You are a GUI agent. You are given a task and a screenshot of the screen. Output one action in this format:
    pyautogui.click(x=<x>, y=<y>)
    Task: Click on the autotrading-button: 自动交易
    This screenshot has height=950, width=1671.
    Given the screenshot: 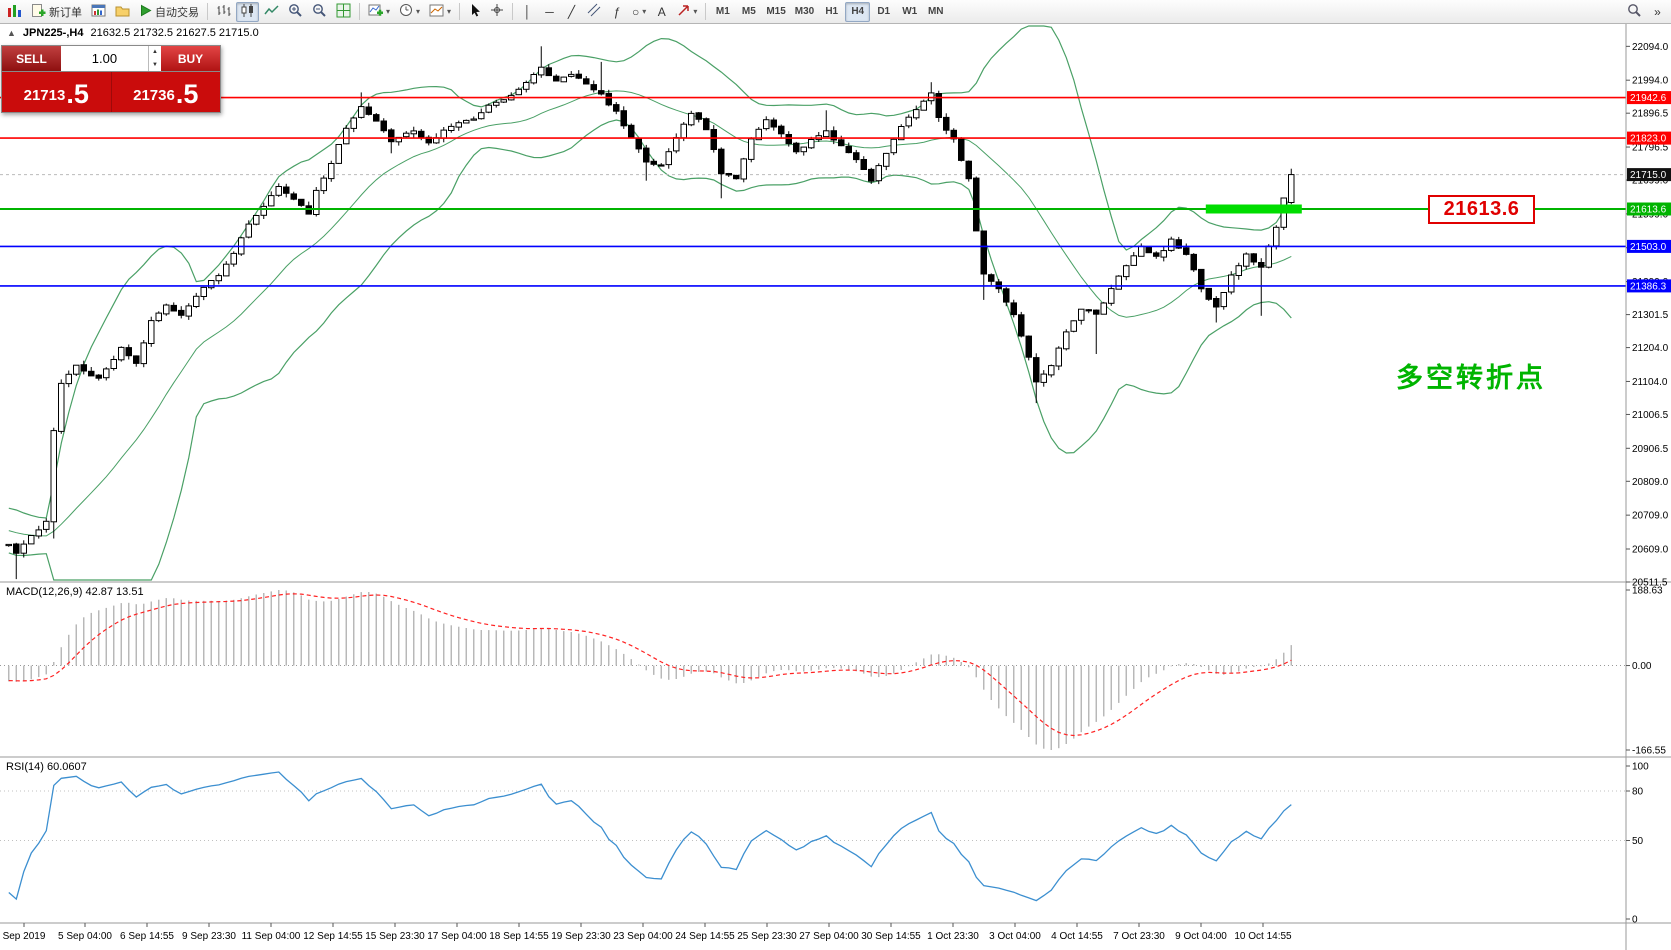 What is the action you would take?
    pyautogui.click(x=169, y=12)
    